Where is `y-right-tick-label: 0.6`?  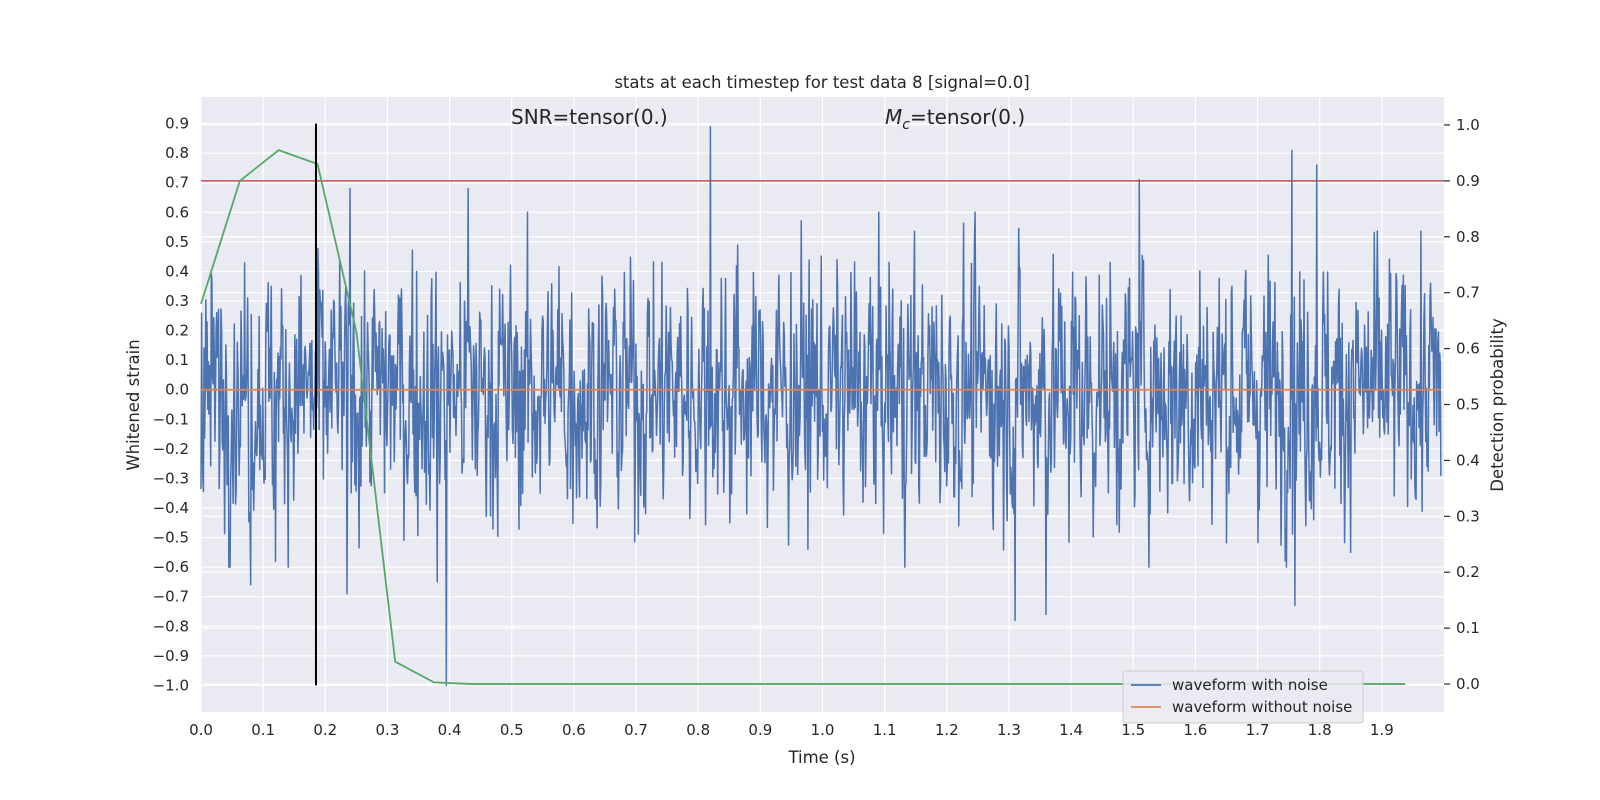
y-right-tick-label: 0.6 is located at coordinates (1468, 349).